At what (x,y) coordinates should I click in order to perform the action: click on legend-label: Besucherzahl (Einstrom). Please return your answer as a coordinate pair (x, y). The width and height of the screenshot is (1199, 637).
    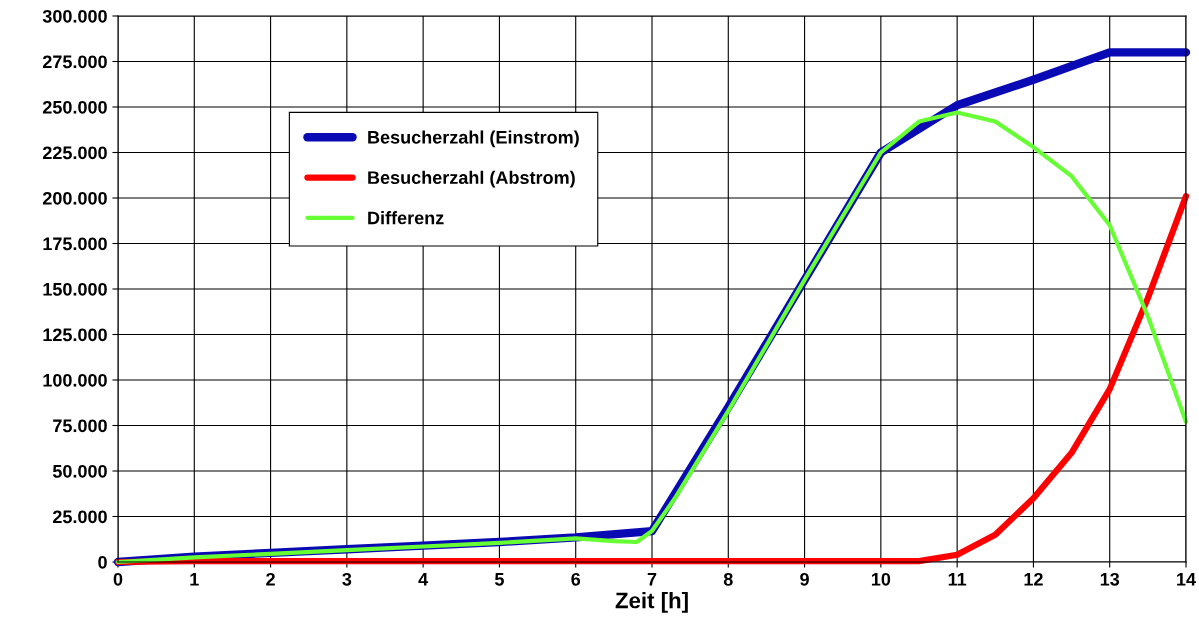
    Looking at the image, I should click on (473, 139).